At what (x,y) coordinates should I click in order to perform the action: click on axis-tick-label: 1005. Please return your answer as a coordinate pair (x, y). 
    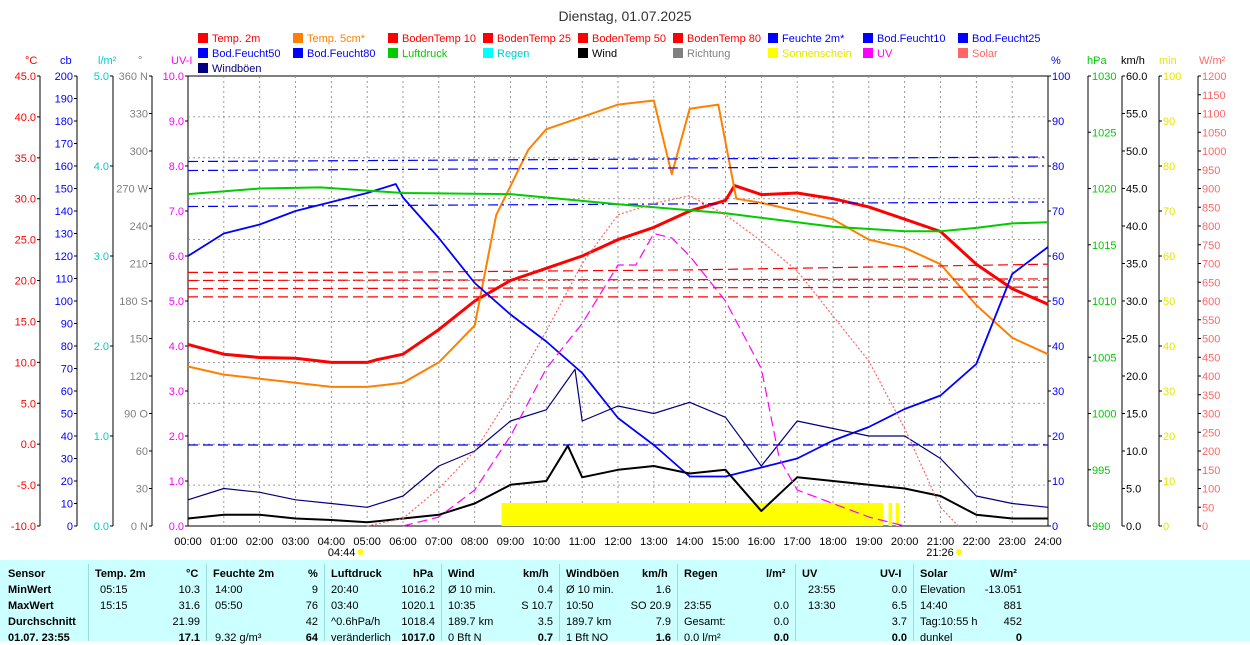
    Looking at the image, I should click on (1104, 358).